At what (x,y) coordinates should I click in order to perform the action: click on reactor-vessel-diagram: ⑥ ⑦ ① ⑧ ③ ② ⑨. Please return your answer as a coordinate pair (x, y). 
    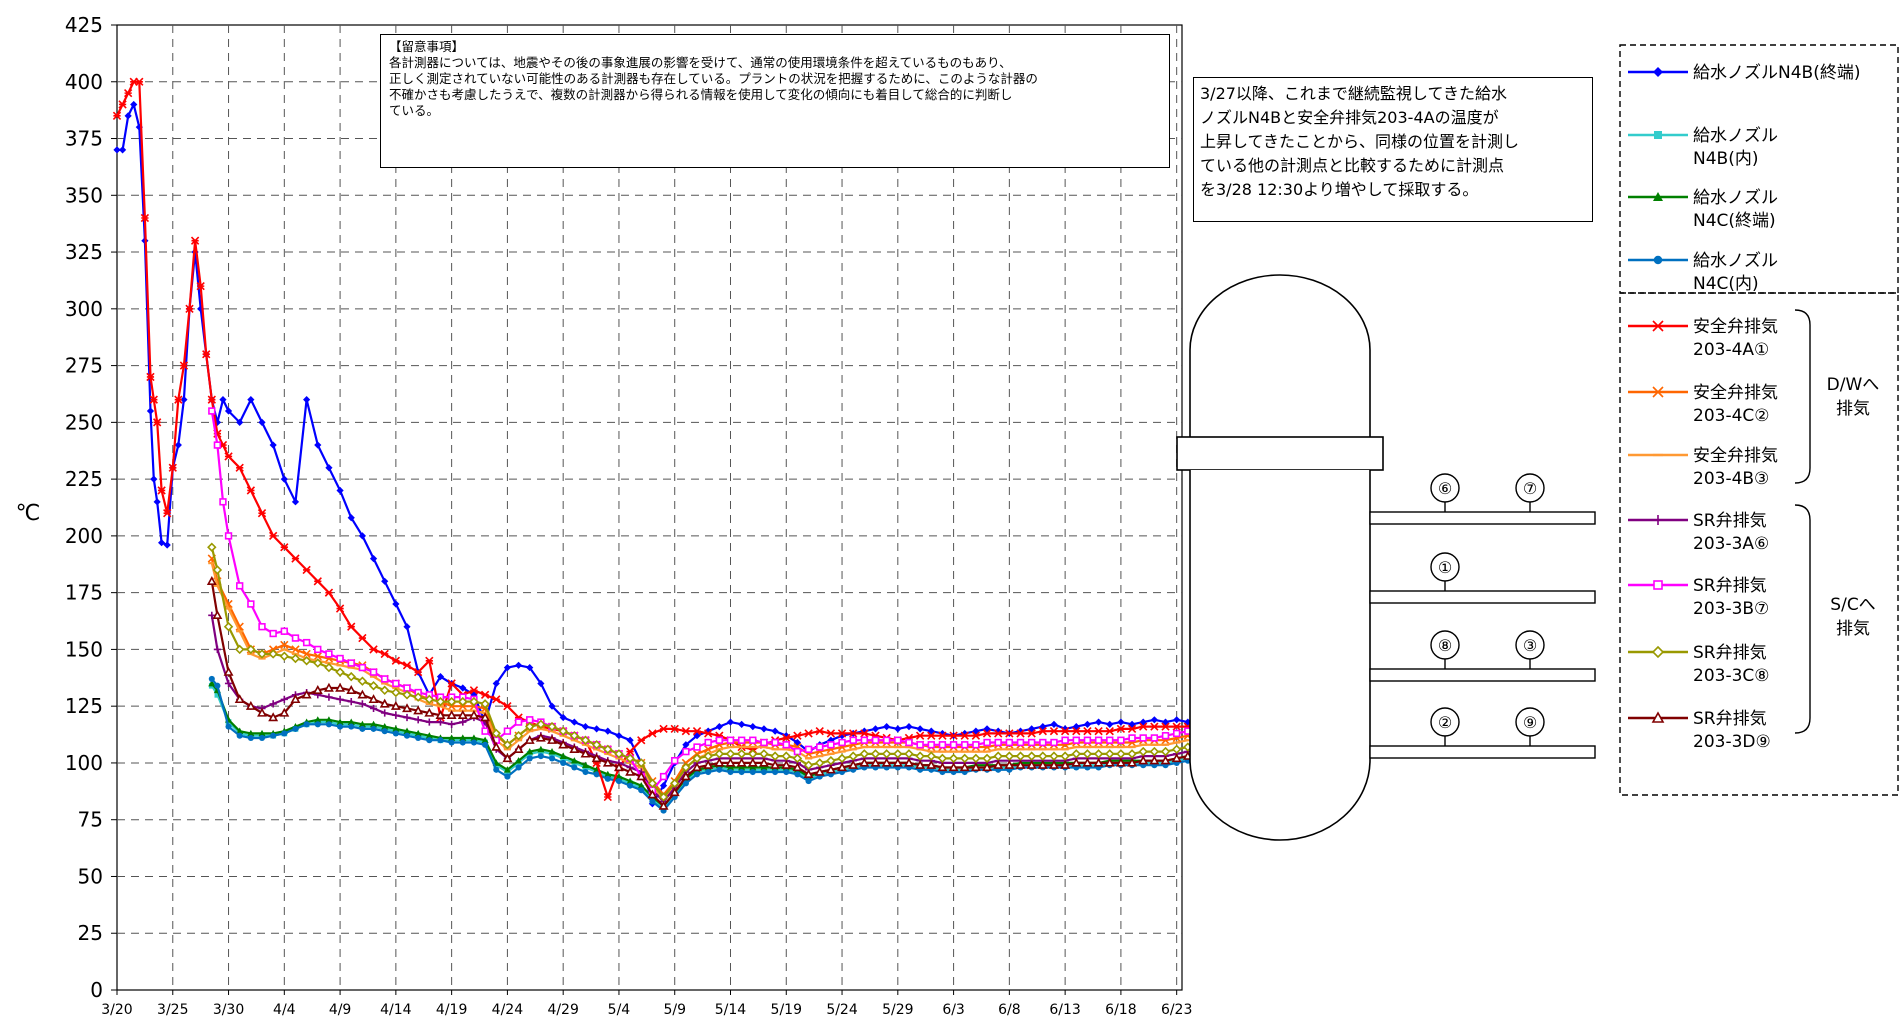
    Looking at the image, I should click on (1386, 557).